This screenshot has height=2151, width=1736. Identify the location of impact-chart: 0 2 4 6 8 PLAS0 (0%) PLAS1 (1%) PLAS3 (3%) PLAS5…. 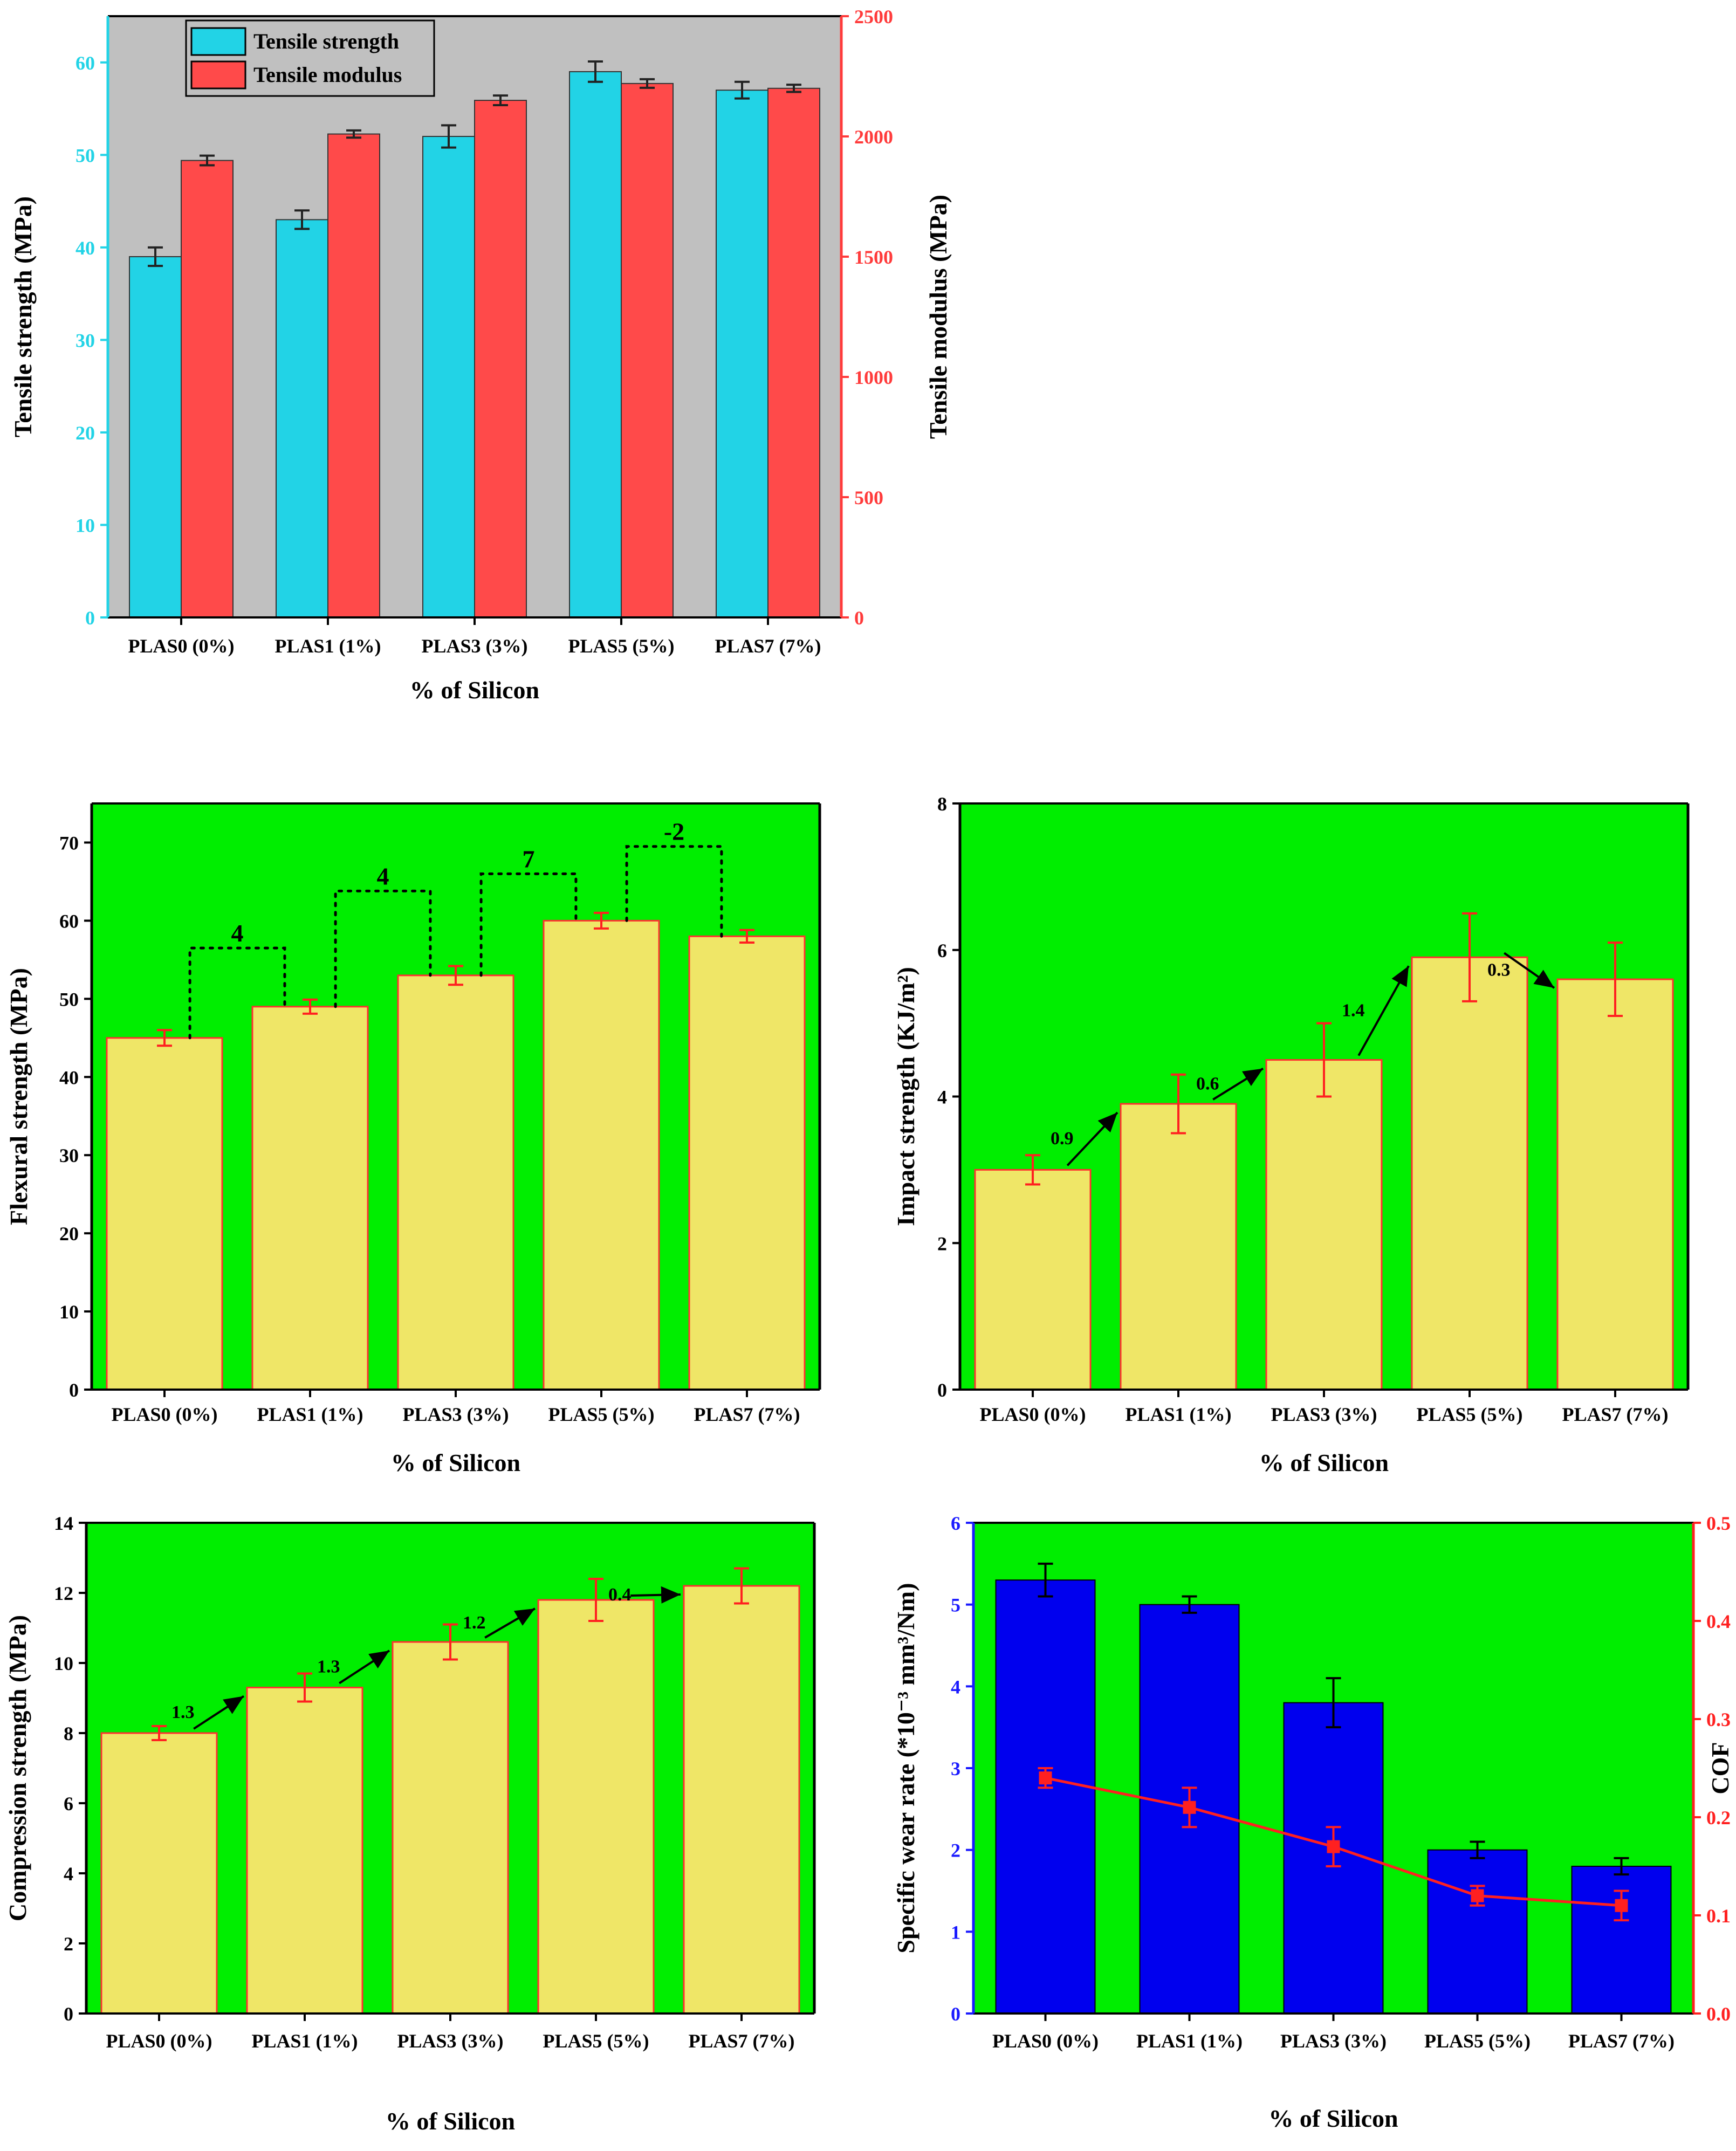
(1291, 1134).